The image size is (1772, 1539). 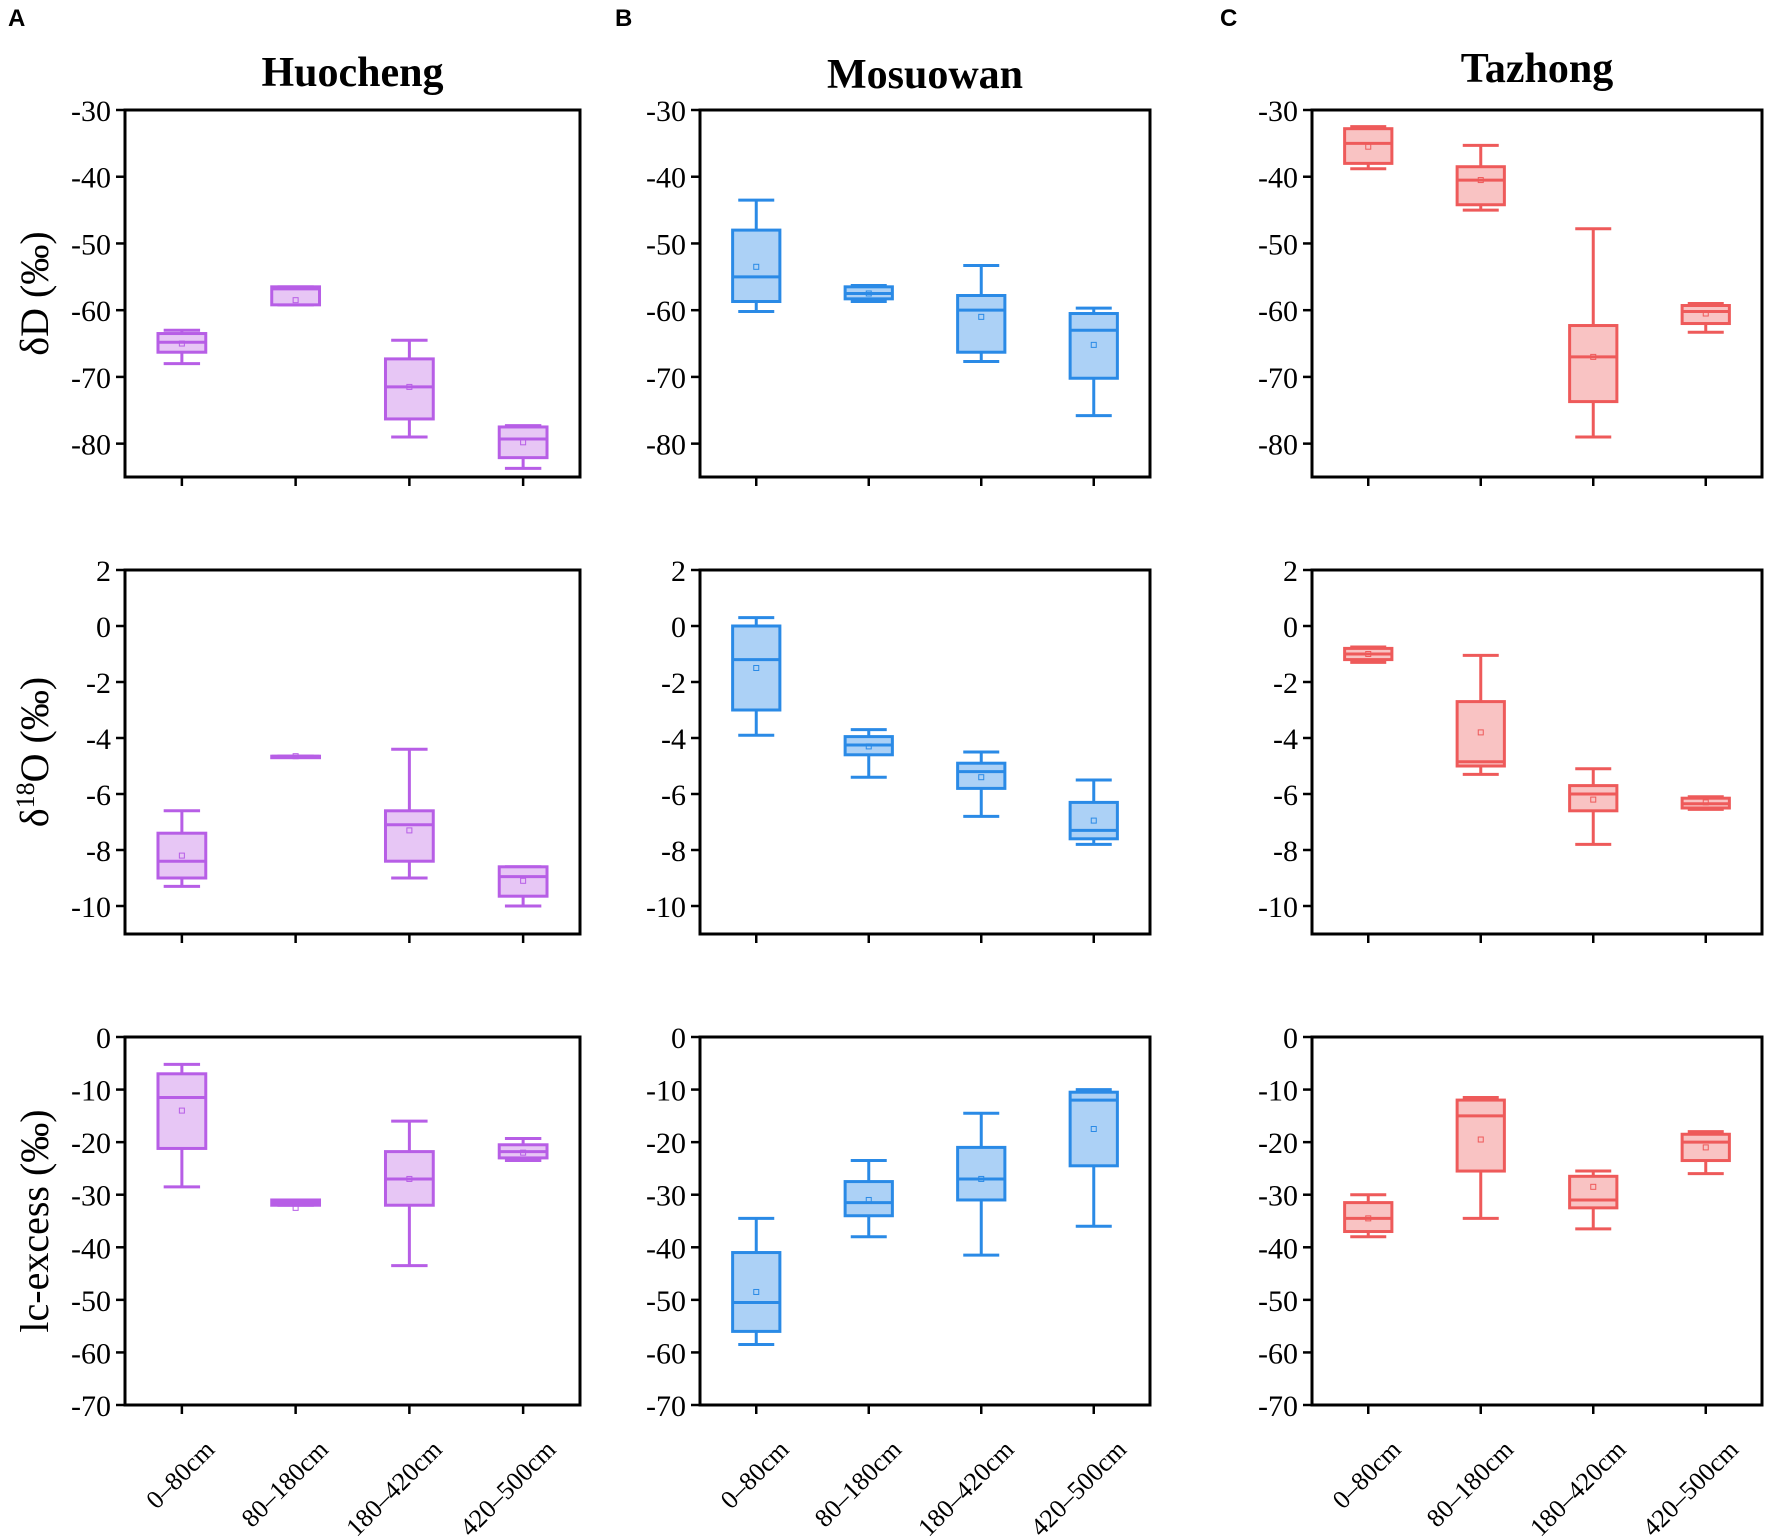 What do you see at coordinates (925, 75) in the screenshot?
I see `site-title: Mosuowan` at bounding box center [925, 75].